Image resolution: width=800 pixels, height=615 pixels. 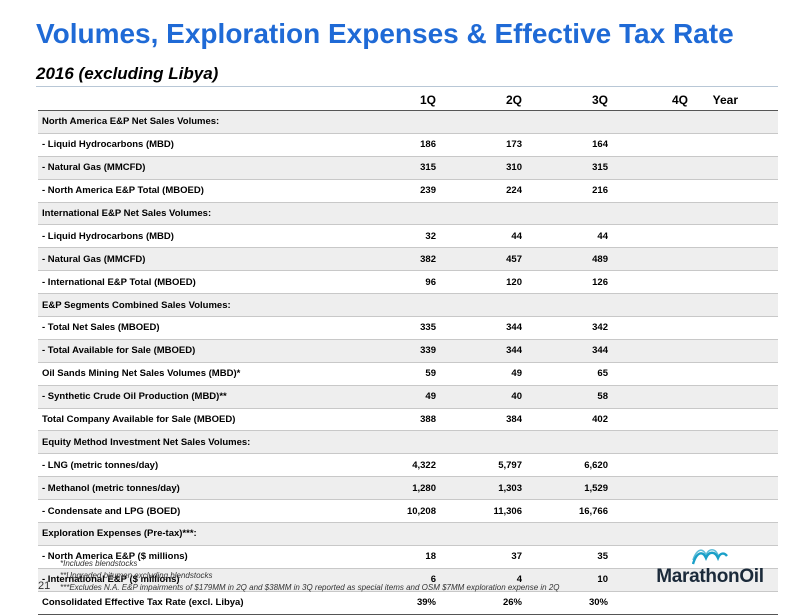 I want to click on row-label: - North America E&P Total (MBOED), so click(x=163, y=191).